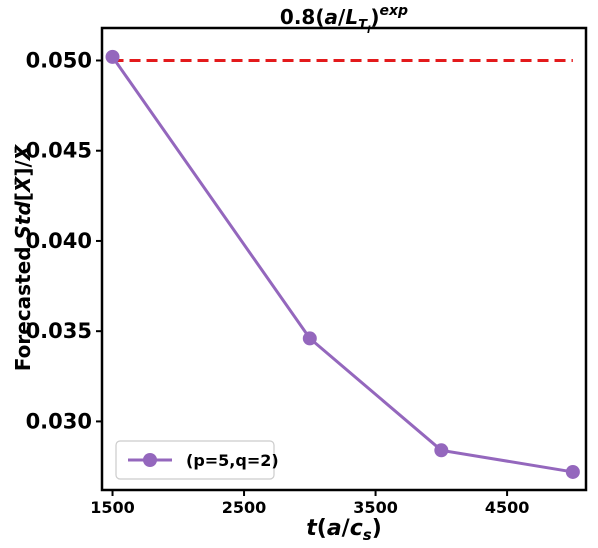 This screenshot has height=548, width=598. Describe the element at coordinates (23, 257) in the screenshot. I see `y-axis-label: Forecasted Std[X̄]/X̄` at that location.